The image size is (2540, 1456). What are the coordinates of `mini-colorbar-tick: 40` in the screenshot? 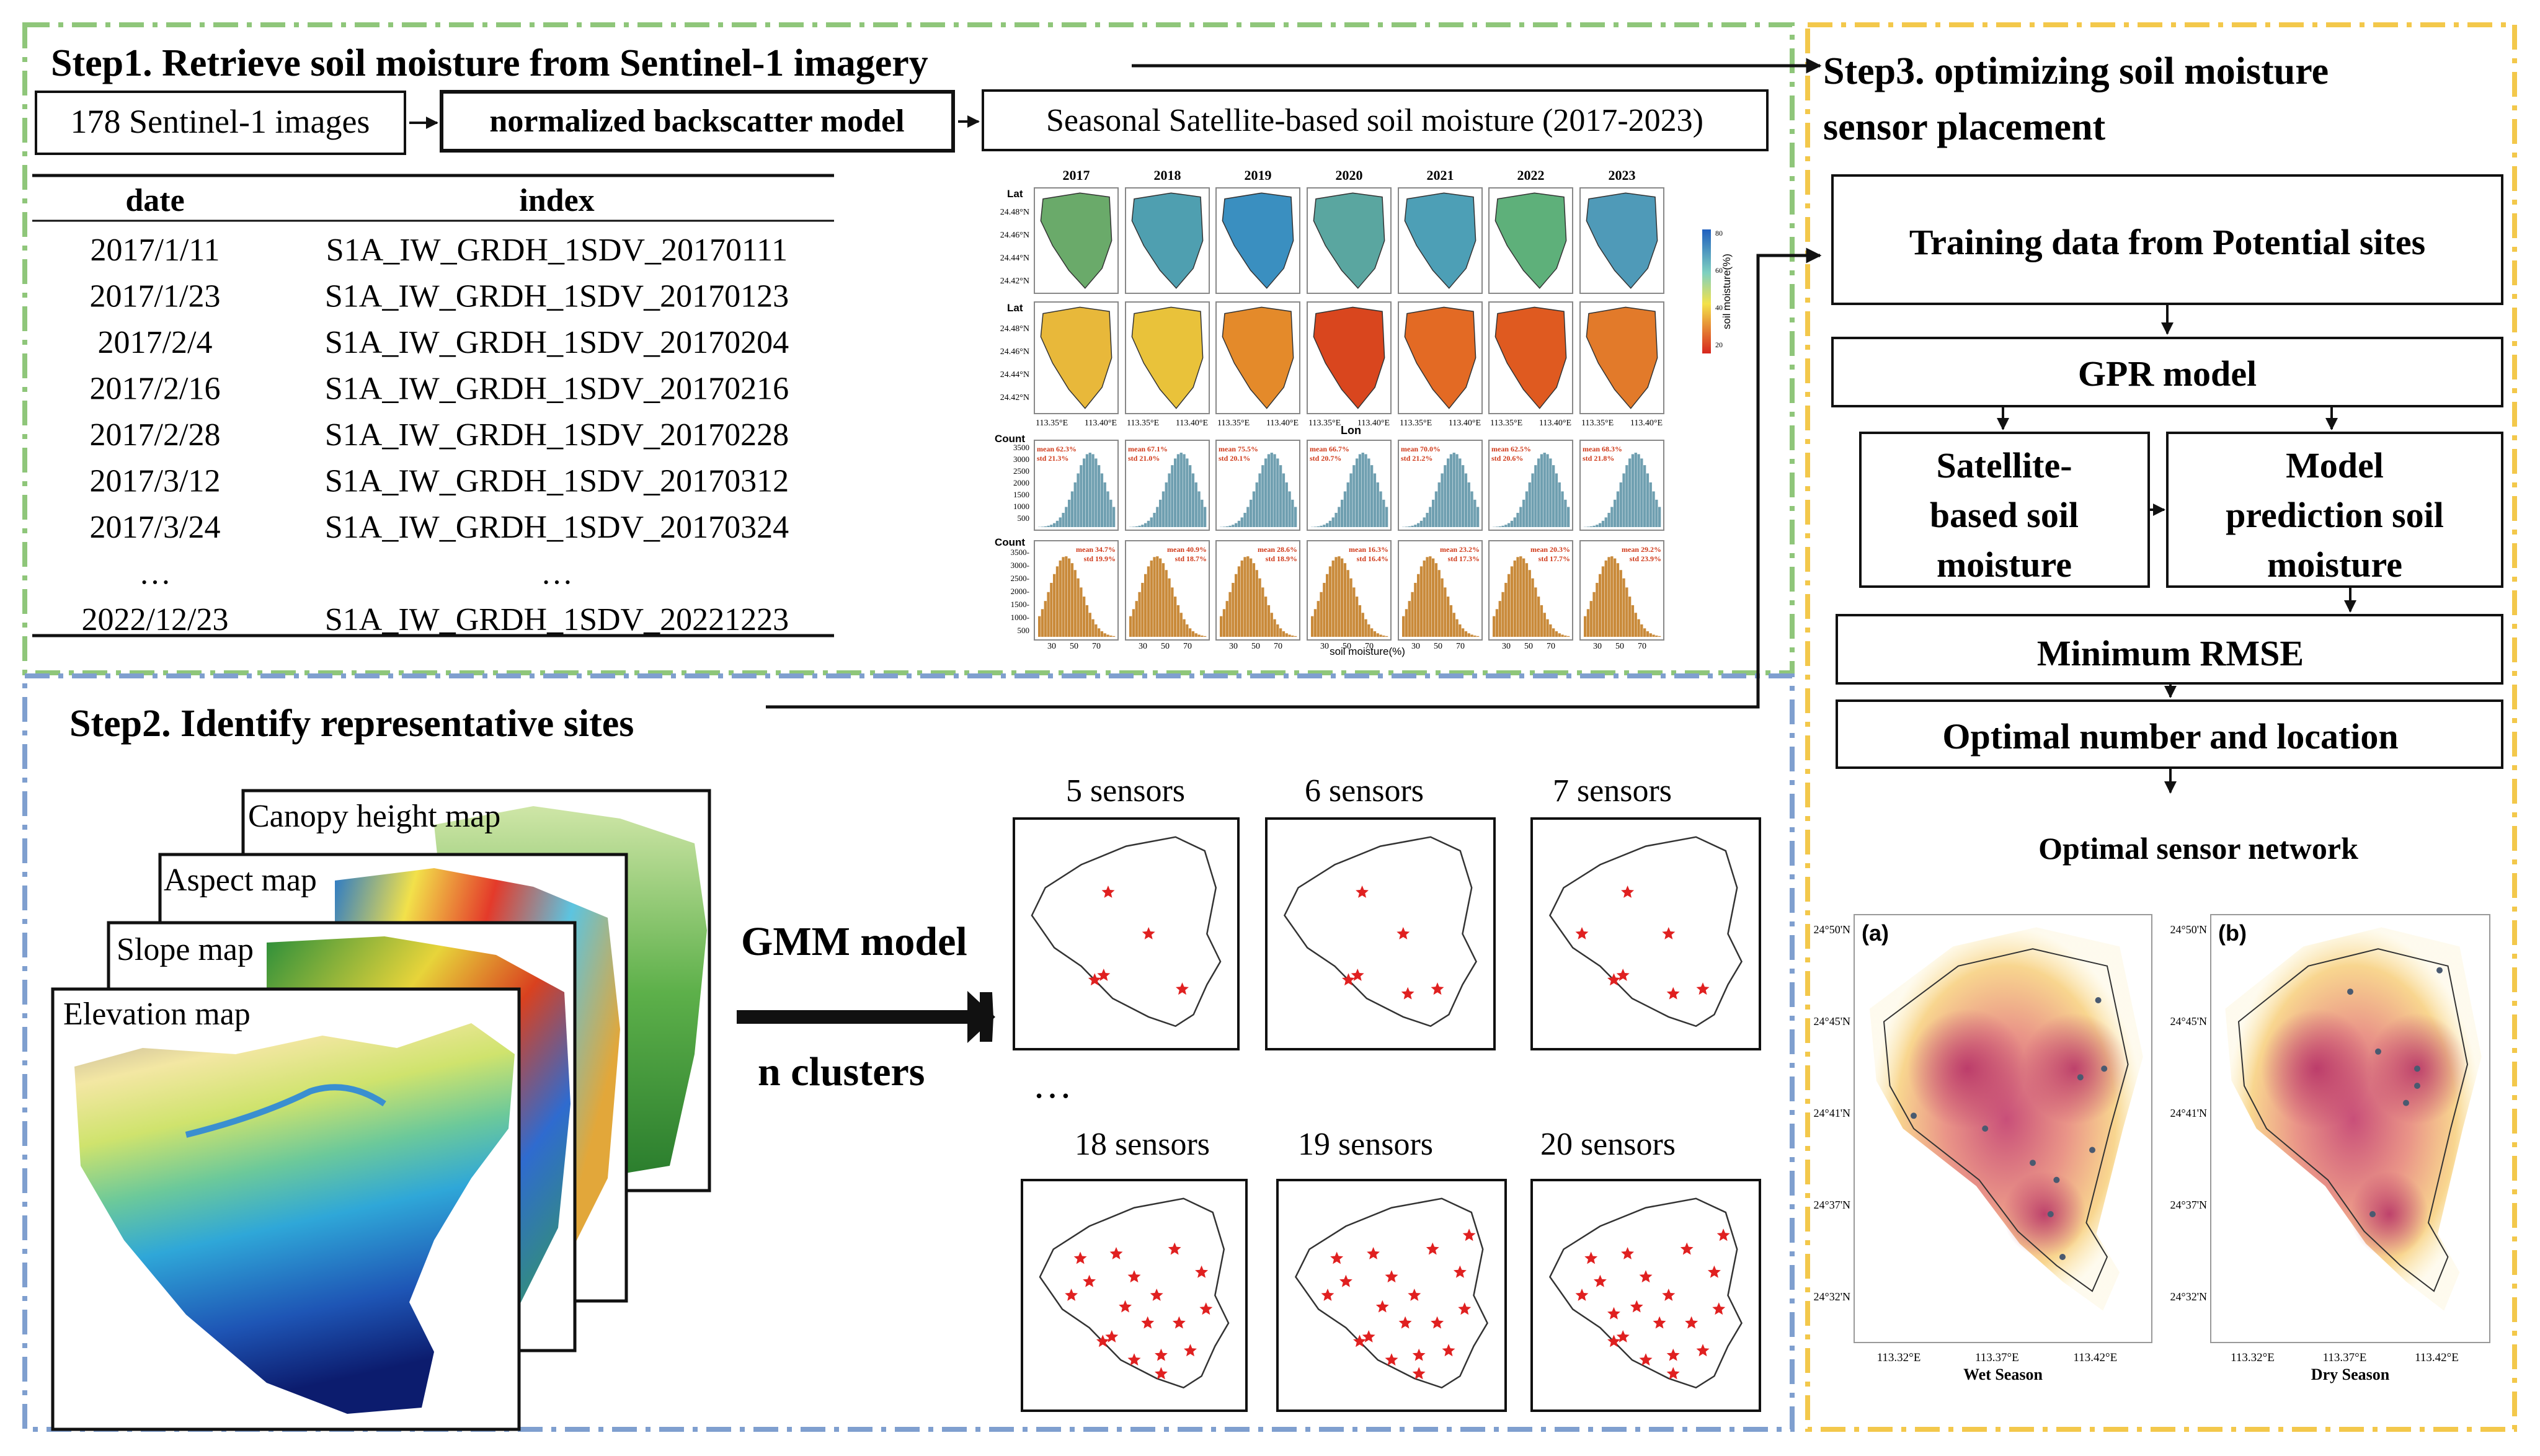 It's located at (1719, 307).